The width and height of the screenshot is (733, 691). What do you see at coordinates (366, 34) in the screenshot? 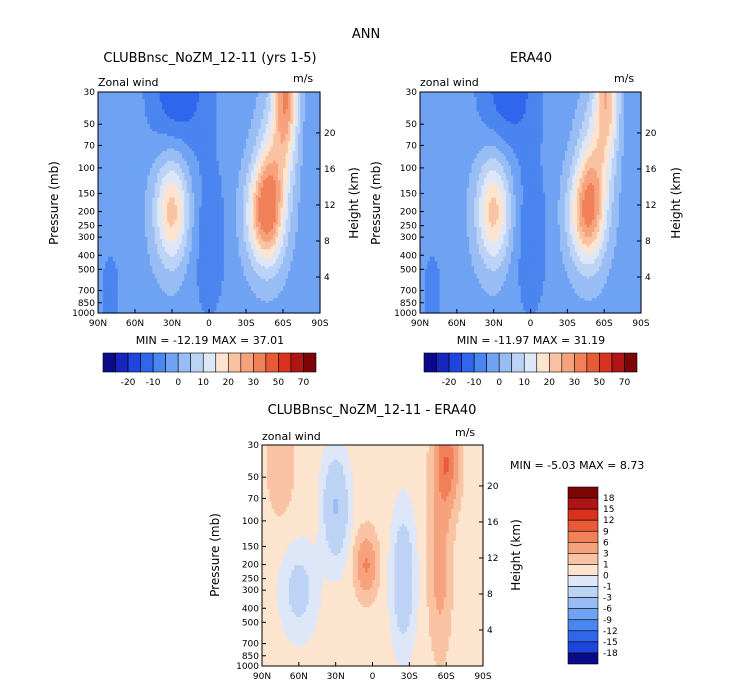
I see `figure-title: ANN` at bounding box center [366, 34].